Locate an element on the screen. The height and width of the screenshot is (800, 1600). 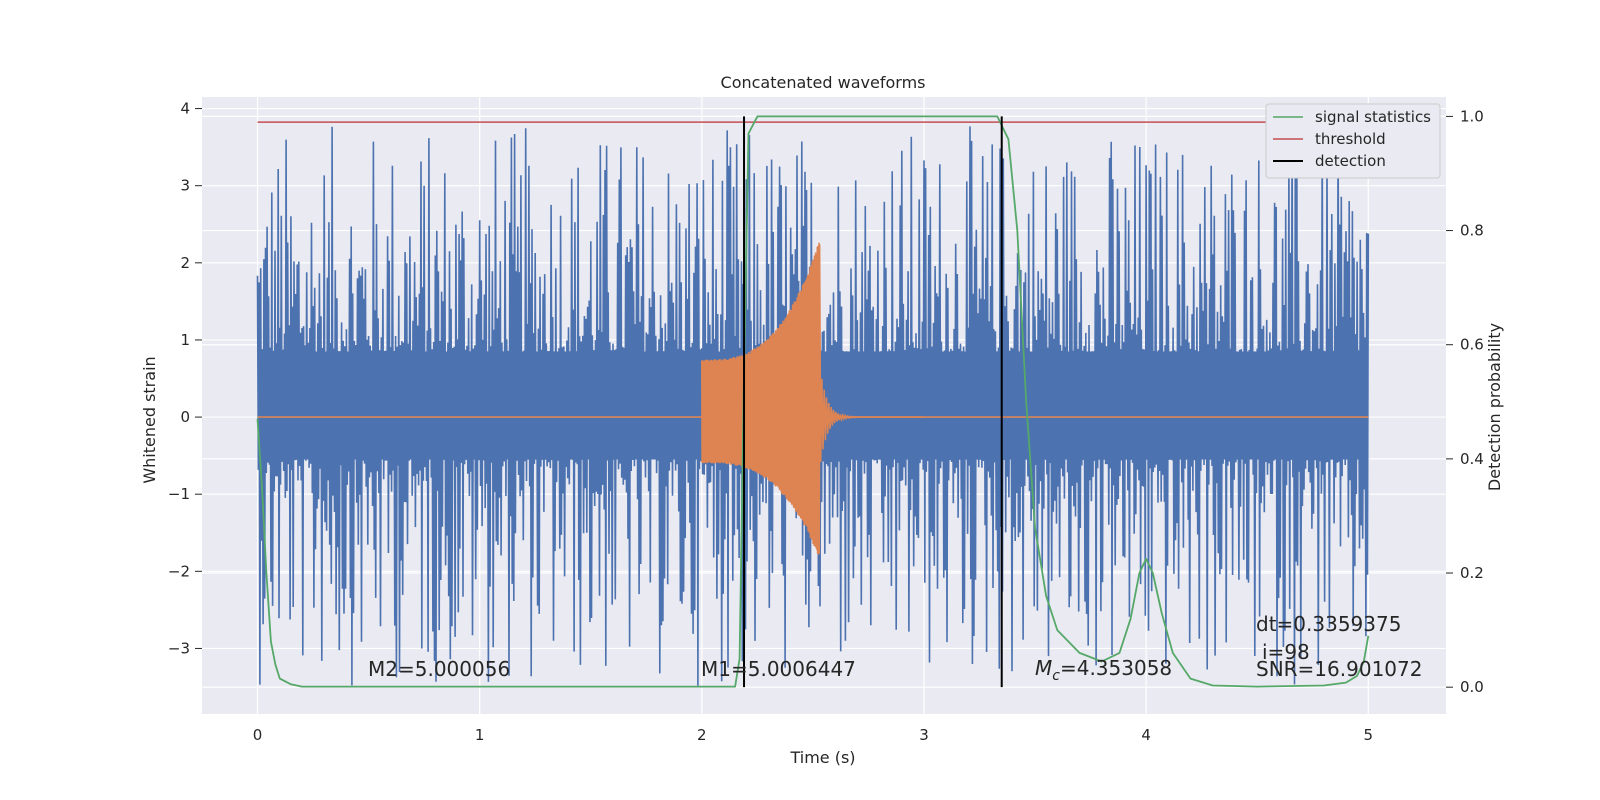
x-tick-label: 2 is located at coordinates (702, 735).